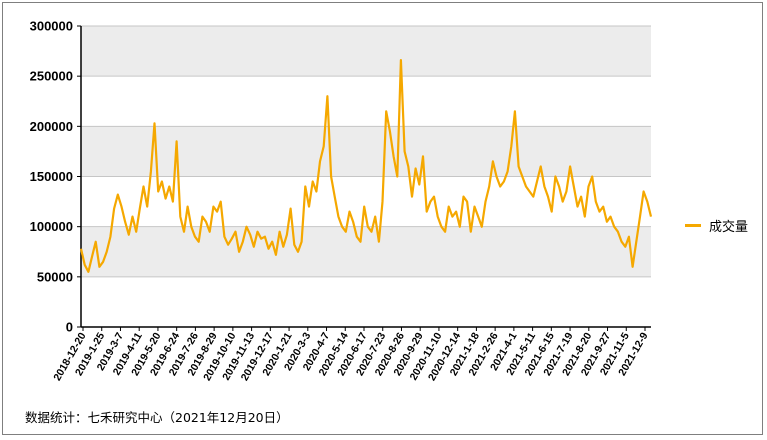 This screenshot has width=767, height=440. Describe the element at coordinates (51, 76) in the screenshot. I see `y-tick-label: 250000` at that location.